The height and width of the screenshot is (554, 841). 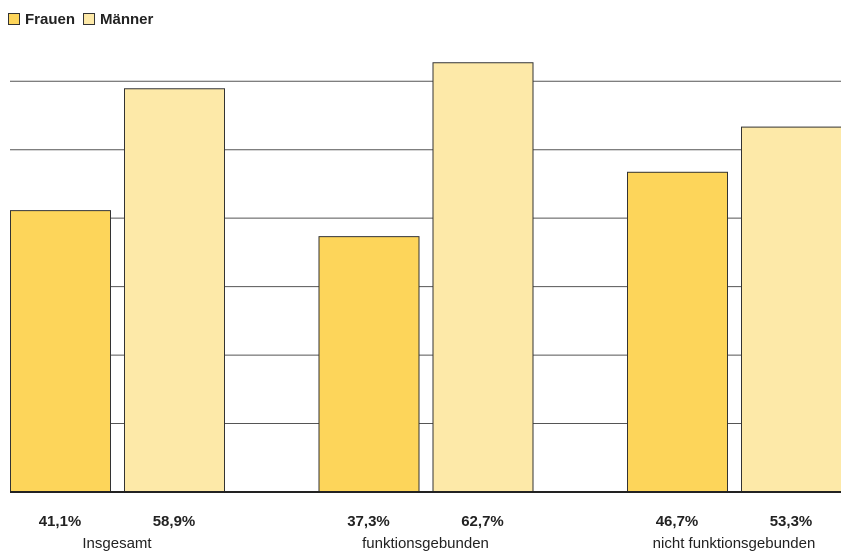 What do you see at coordinates (791, 521) in the screenshot?
I see `value-label: 53,3%` at bounding box center [791, 521].